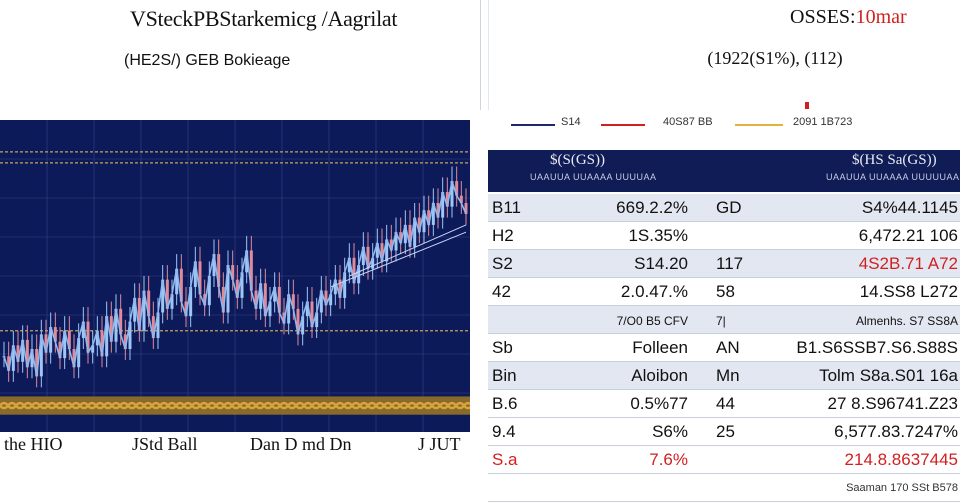 This screenshot has width=960, height=504. What do you see at coordinates (652, 207) in the screenshot?
I see `table-cell: 669.2.2%` at bounding box center [652, 207].